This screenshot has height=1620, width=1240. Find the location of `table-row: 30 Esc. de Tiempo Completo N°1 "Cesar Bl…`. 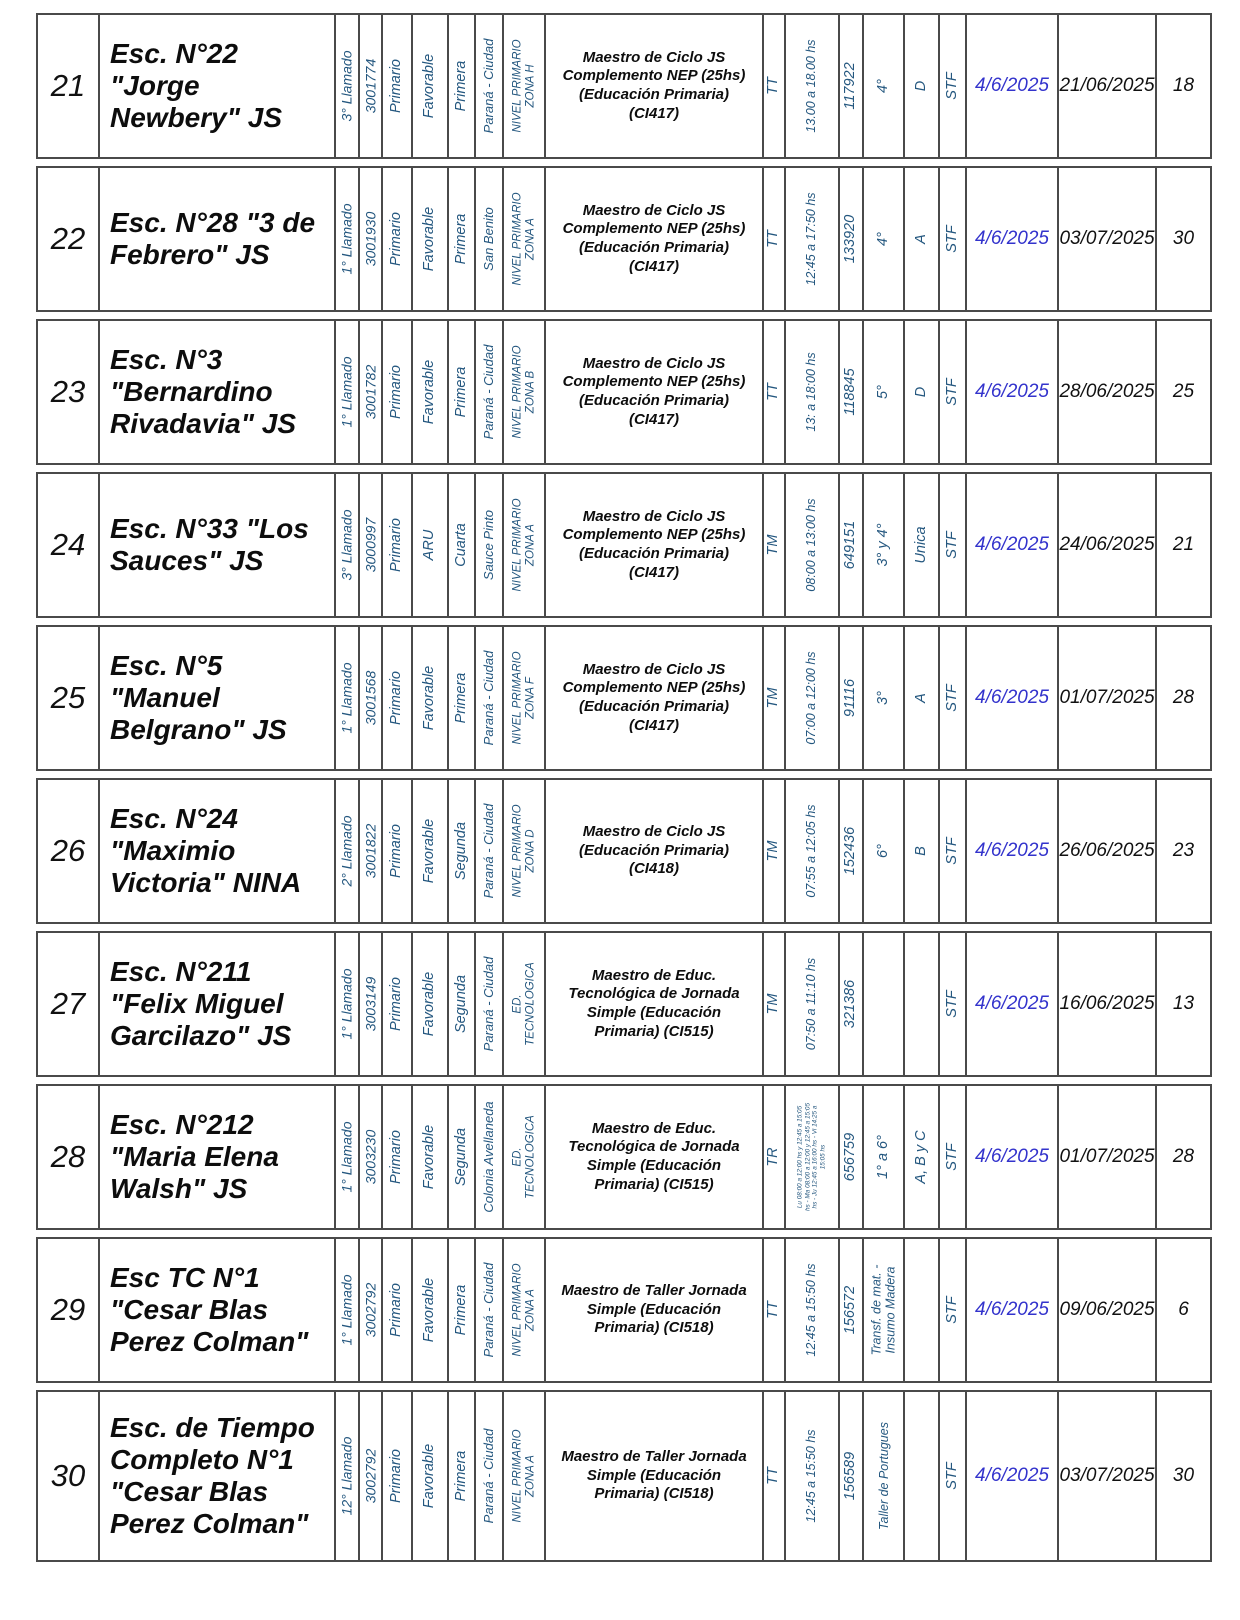

table-row: 30 Esc. de Tiempo Completo N°1 "Cesar Bl… is located at coordinates (624, 1476).